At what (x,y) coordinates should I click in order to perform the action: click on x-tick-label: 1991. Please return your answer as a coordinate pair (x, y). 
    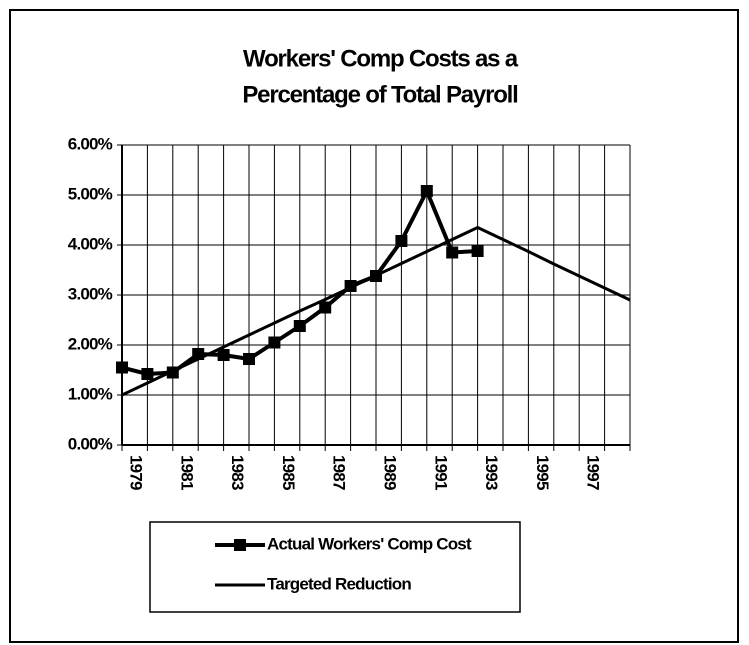
    Looking at the image, I should click on (440, 472).